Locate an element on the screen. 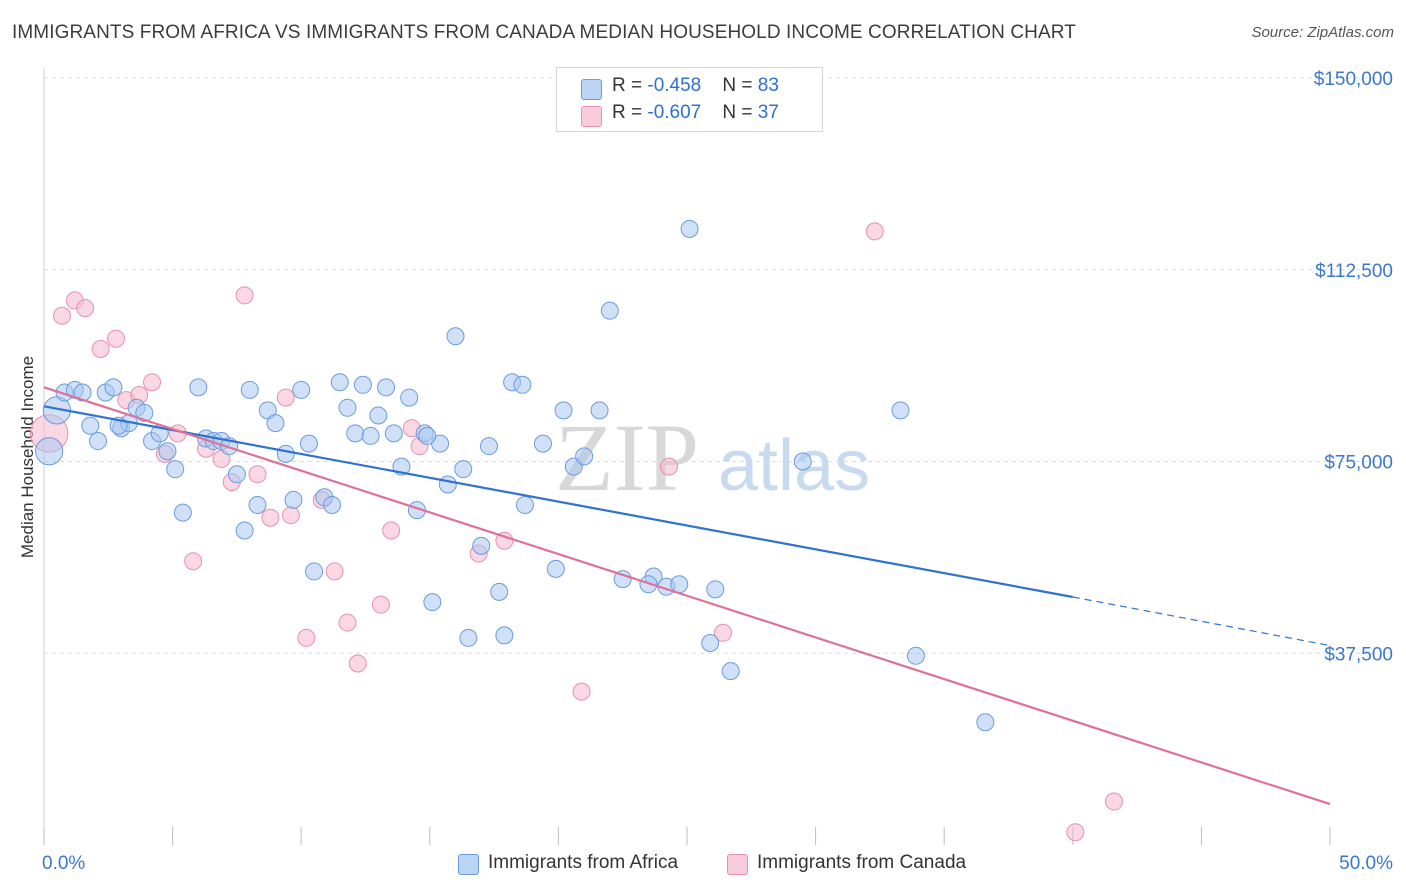 The image size is (1406, 892). y-tick-label: $112,500 is located at coordinates (1354, 271).